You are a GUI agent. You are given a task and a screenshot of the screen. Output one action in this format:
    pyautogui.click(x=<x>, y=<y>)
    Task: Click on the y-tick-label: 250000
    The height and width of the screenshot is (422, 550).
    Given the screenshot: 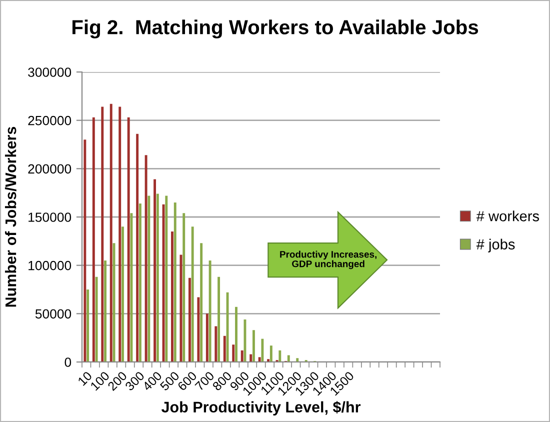 What is the action you would take?
    pyautogui.click(x=50, y=121)
    